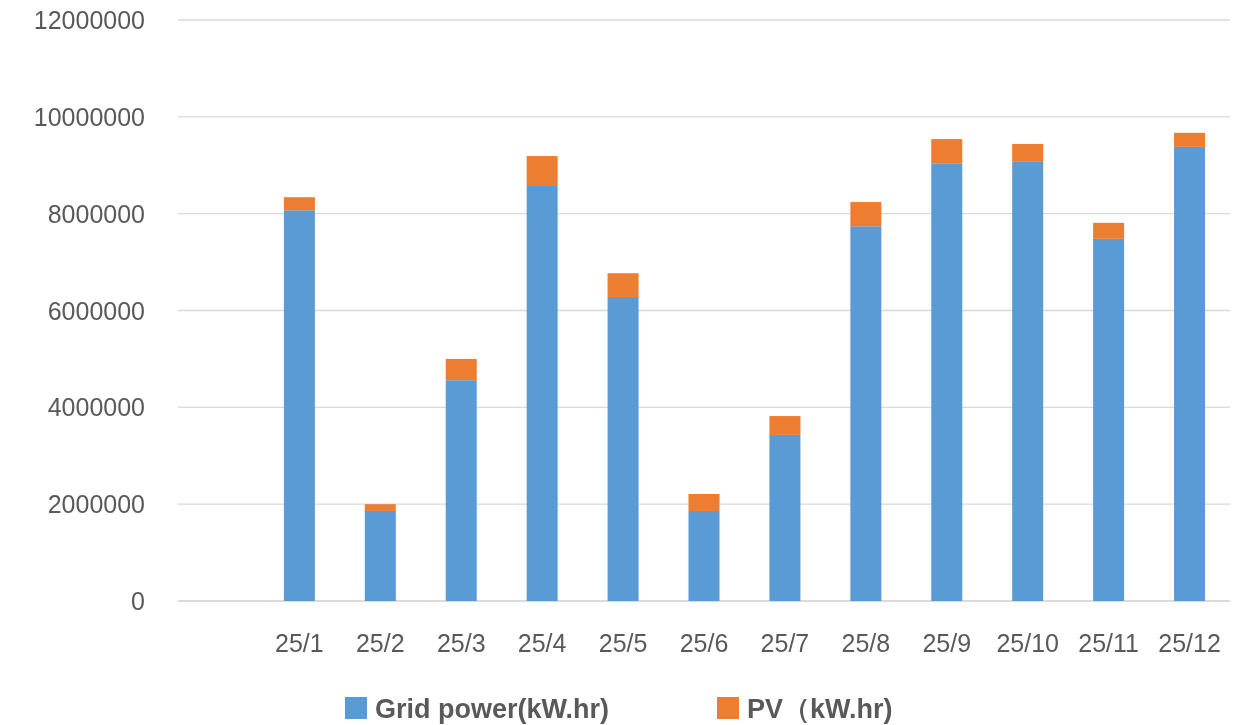 The width and height of the screenshot is (1244, 725). I want to click on x-tick-label: 25/2, so click(380, 643).